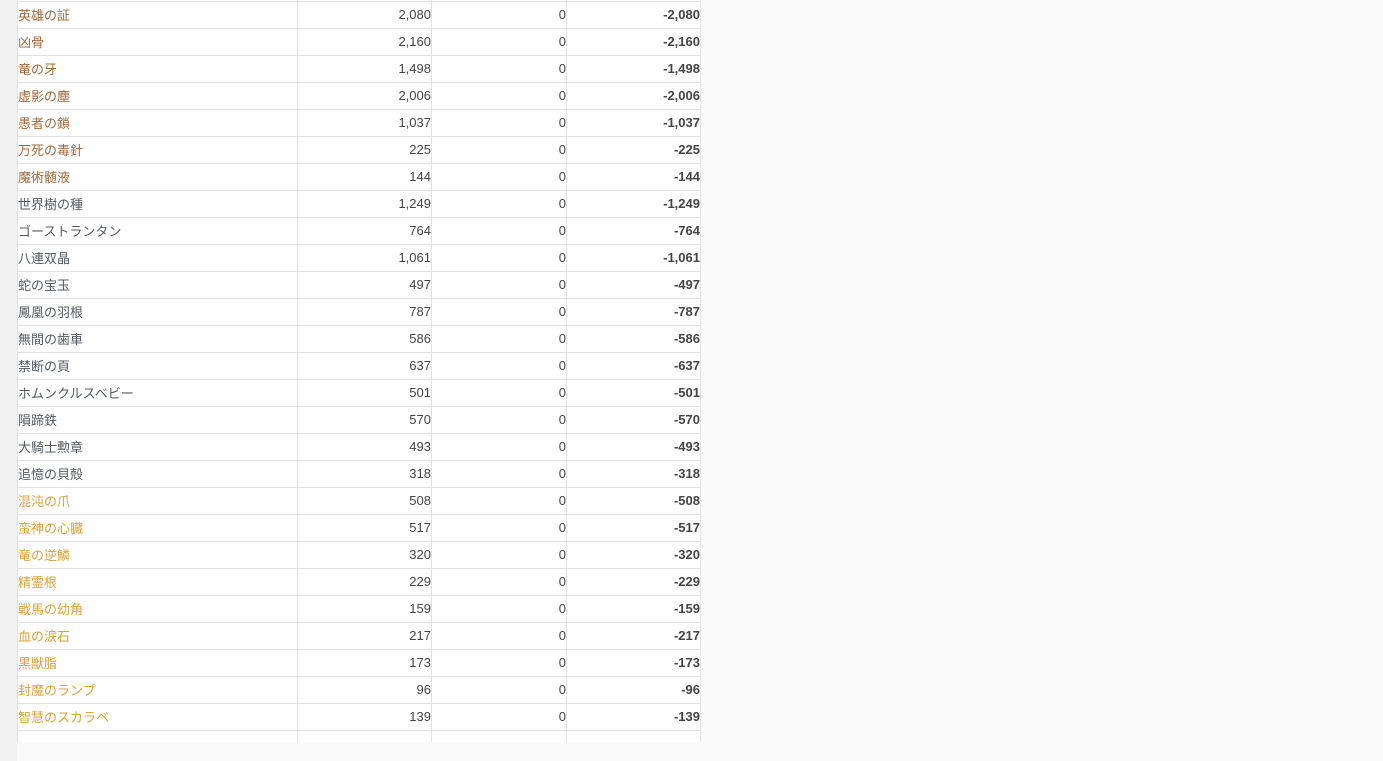 The height and width of the screenshot is (761, 1383). Describe the element at coordinates (364, 338) in the screenshot. I see `required-quantity: 586` at that location.